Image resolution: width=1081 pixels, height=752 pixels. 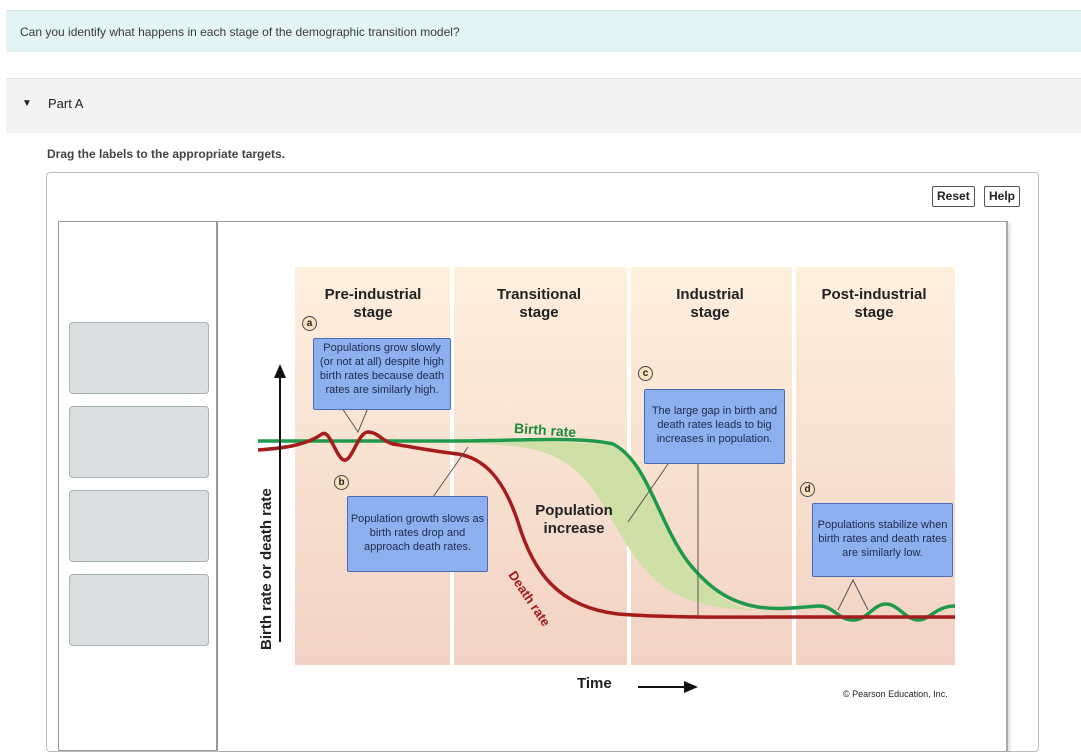 I want to click on label-bank, so click(x=138, y=486).